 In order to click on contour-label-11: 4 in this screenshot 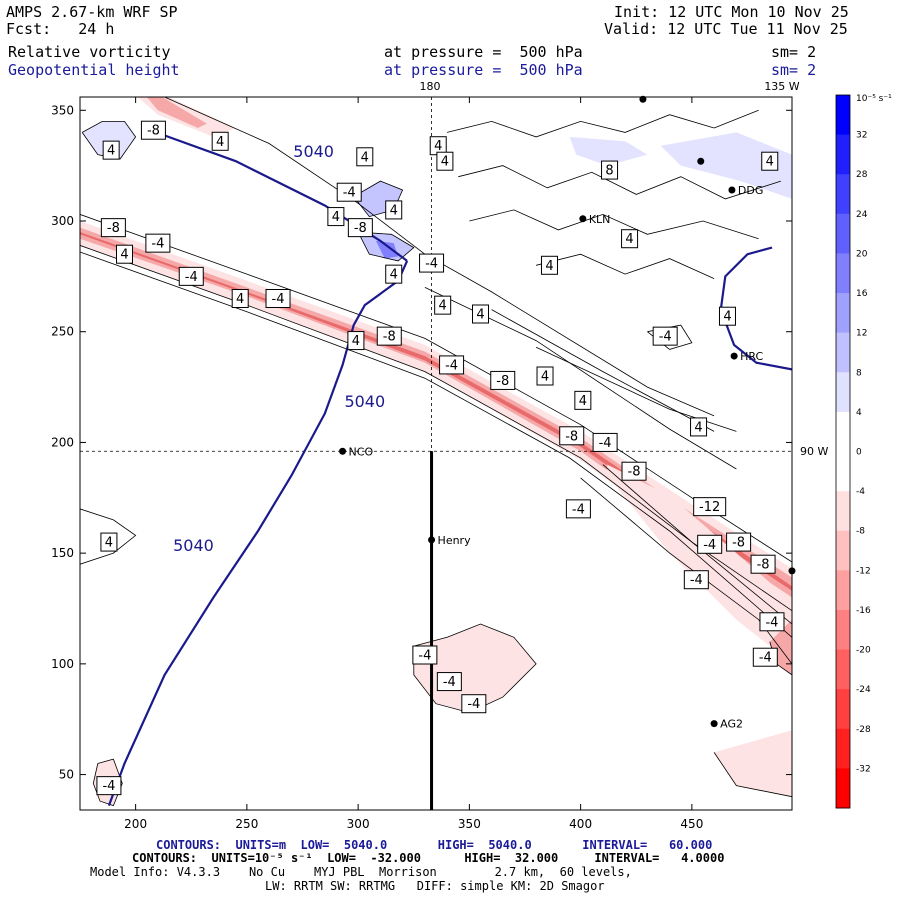, I will do `click(124, 254)`.